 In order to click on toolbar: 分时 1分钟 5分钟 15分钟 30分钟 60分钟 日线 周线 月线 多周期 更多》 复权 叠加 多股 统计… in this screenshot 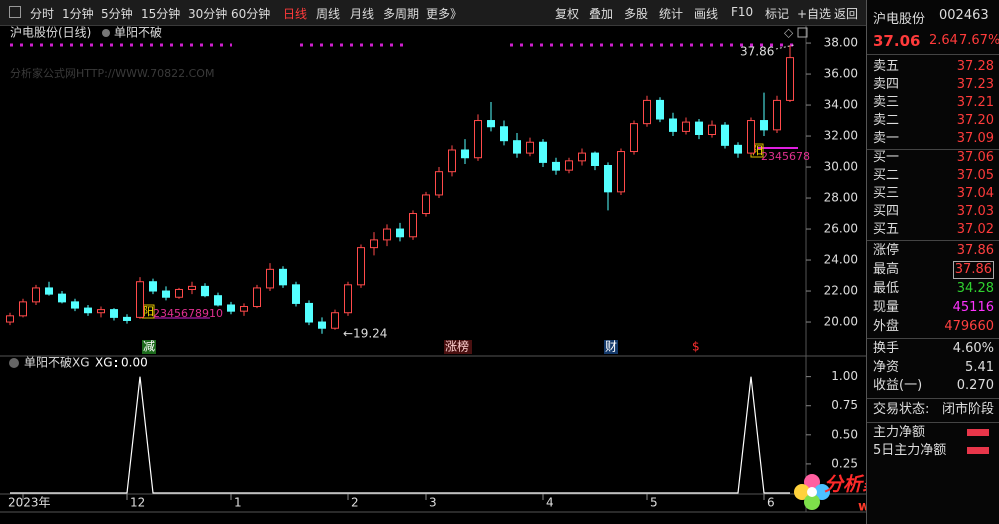, I will do `click(433, 13)`.